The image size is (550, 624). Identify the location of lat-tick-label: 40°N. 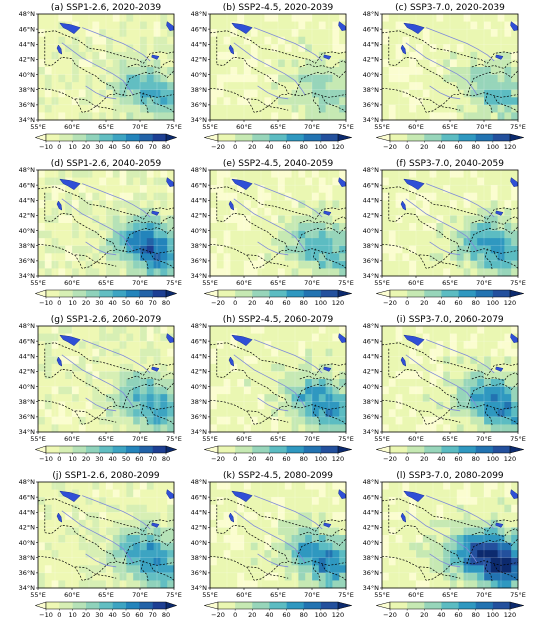
(199, 75).